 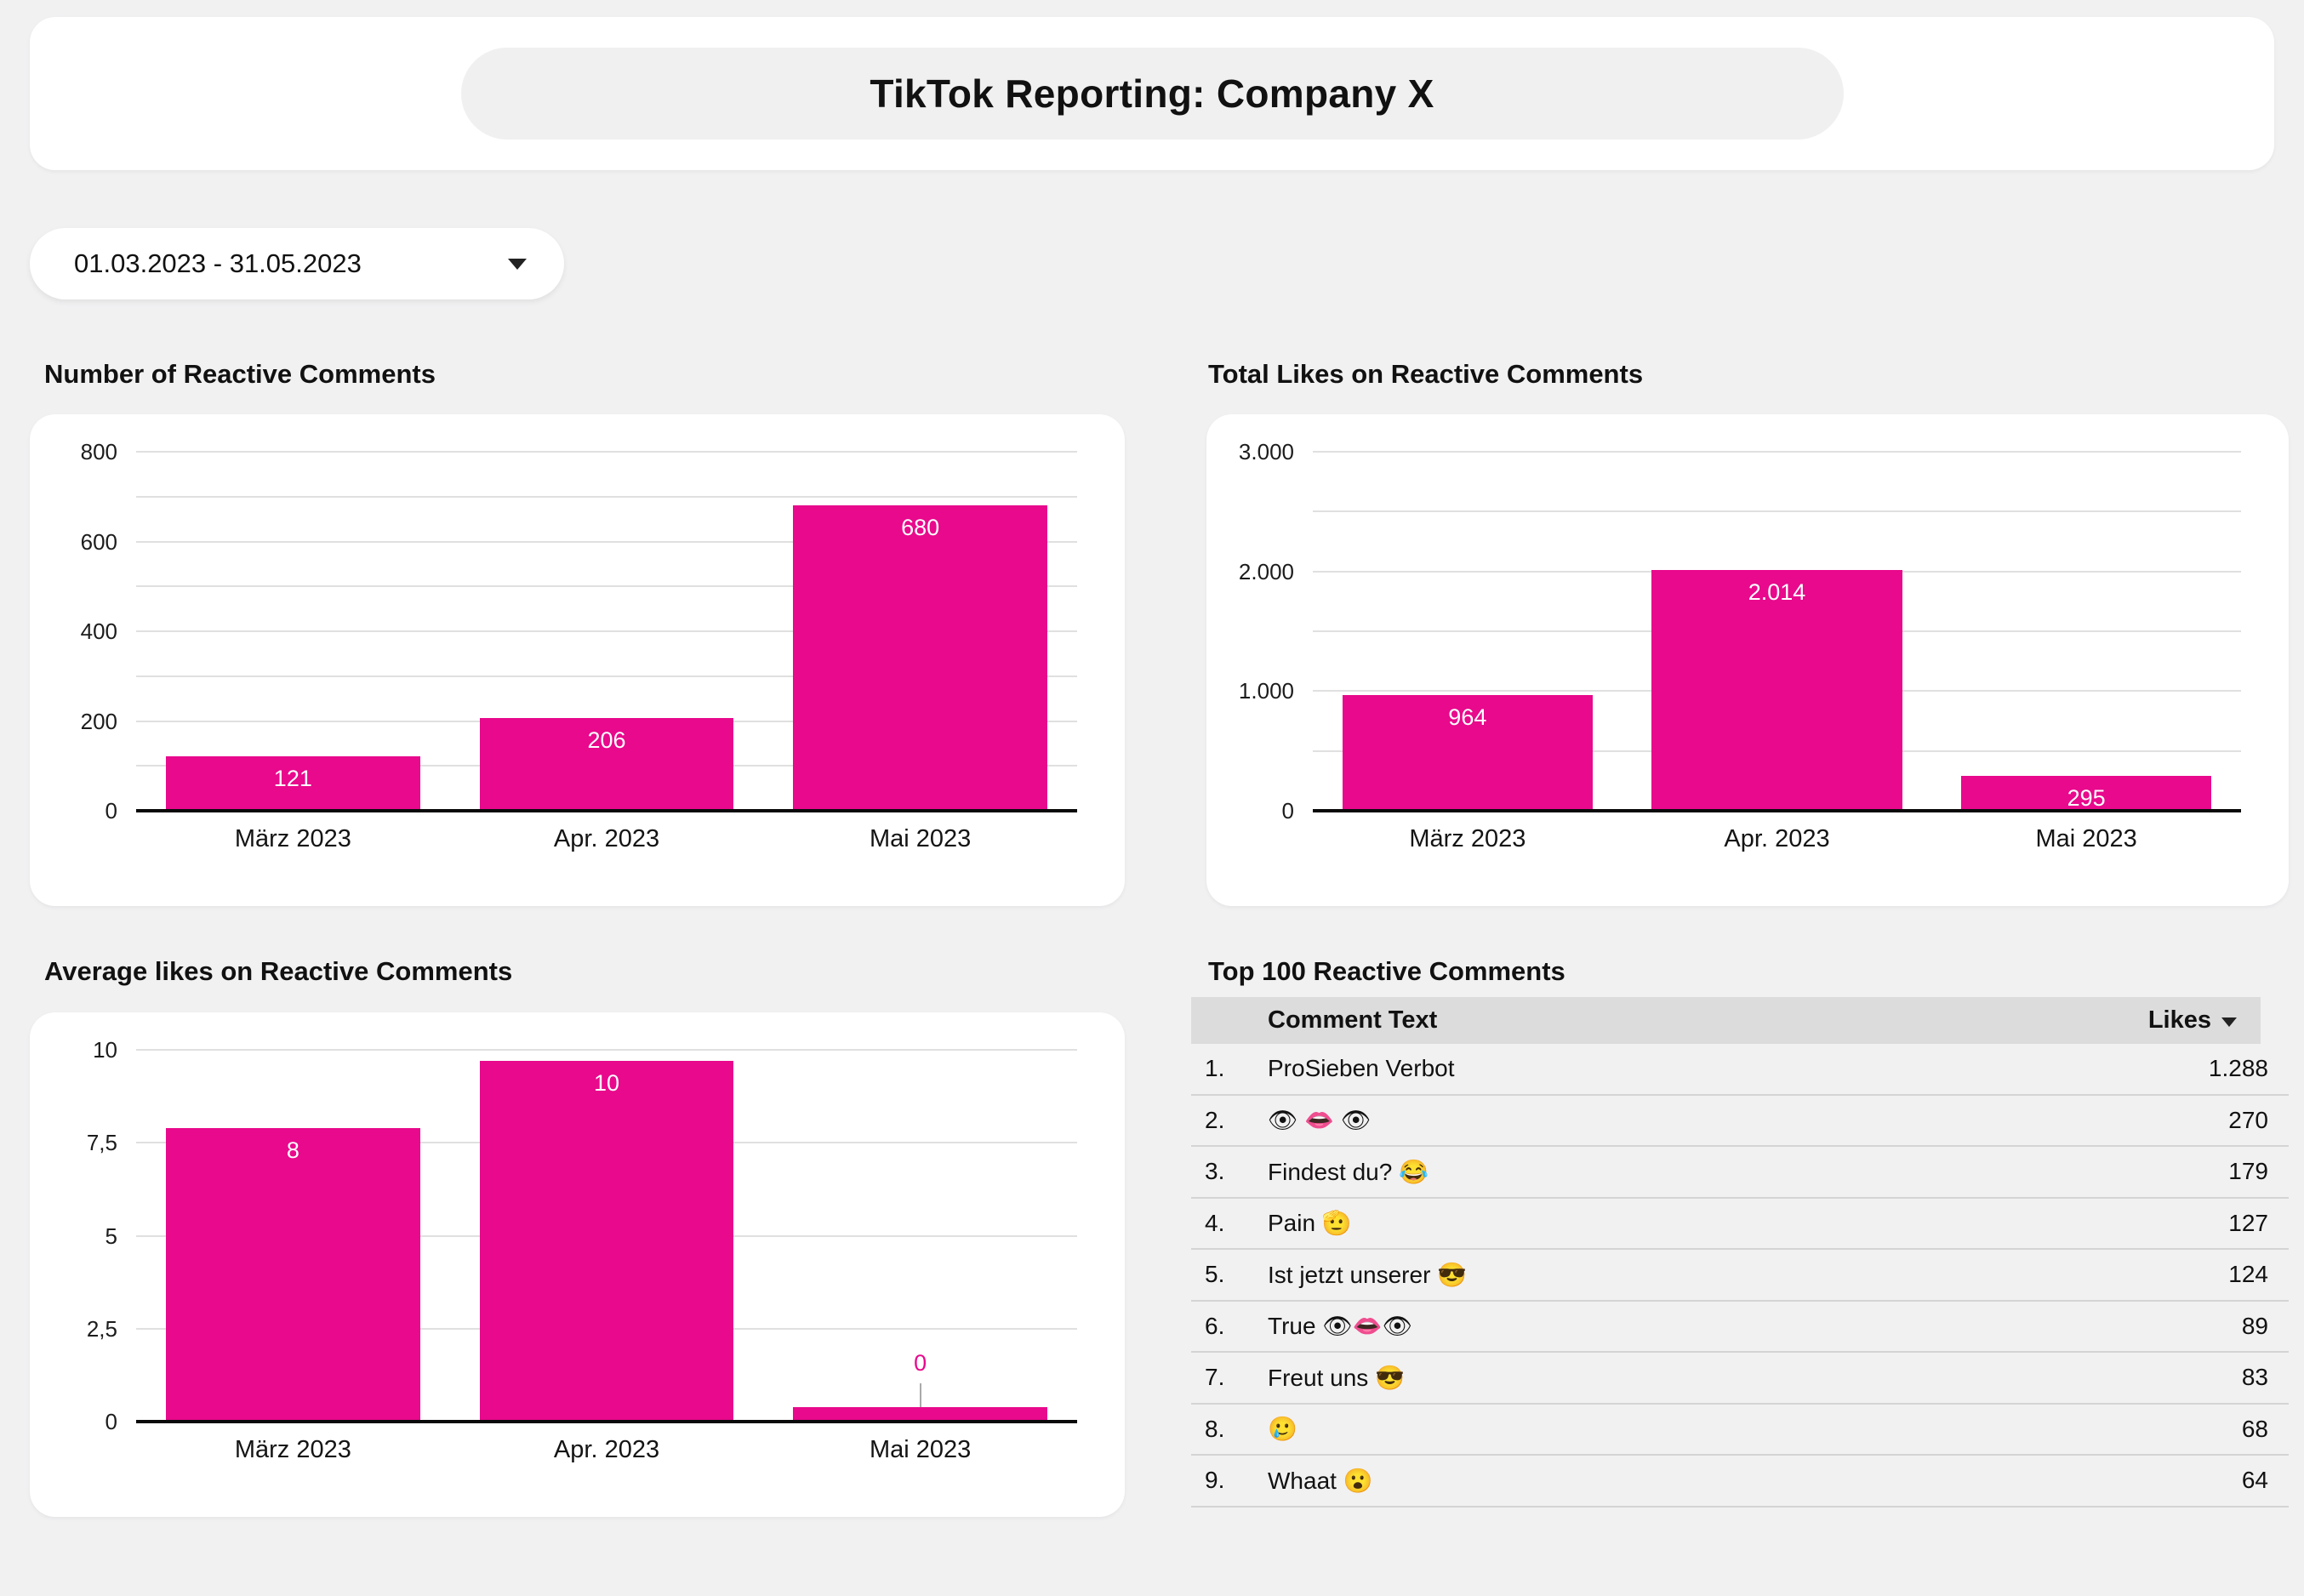 What do you see at coordinates (105, 1050) in the screenshot?
I see `y-axis-tick-label: 10` at bounding box center [105, 1050].